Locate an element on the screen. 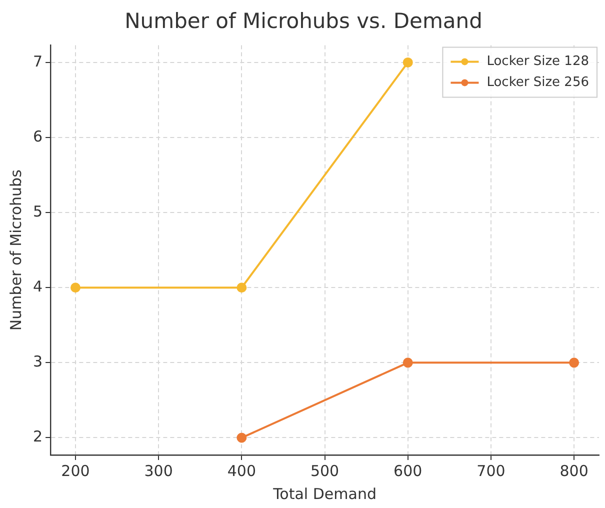 This screenshot has height=508, width=605. y-tick-label: 7 is located at coordinates (37, 61).